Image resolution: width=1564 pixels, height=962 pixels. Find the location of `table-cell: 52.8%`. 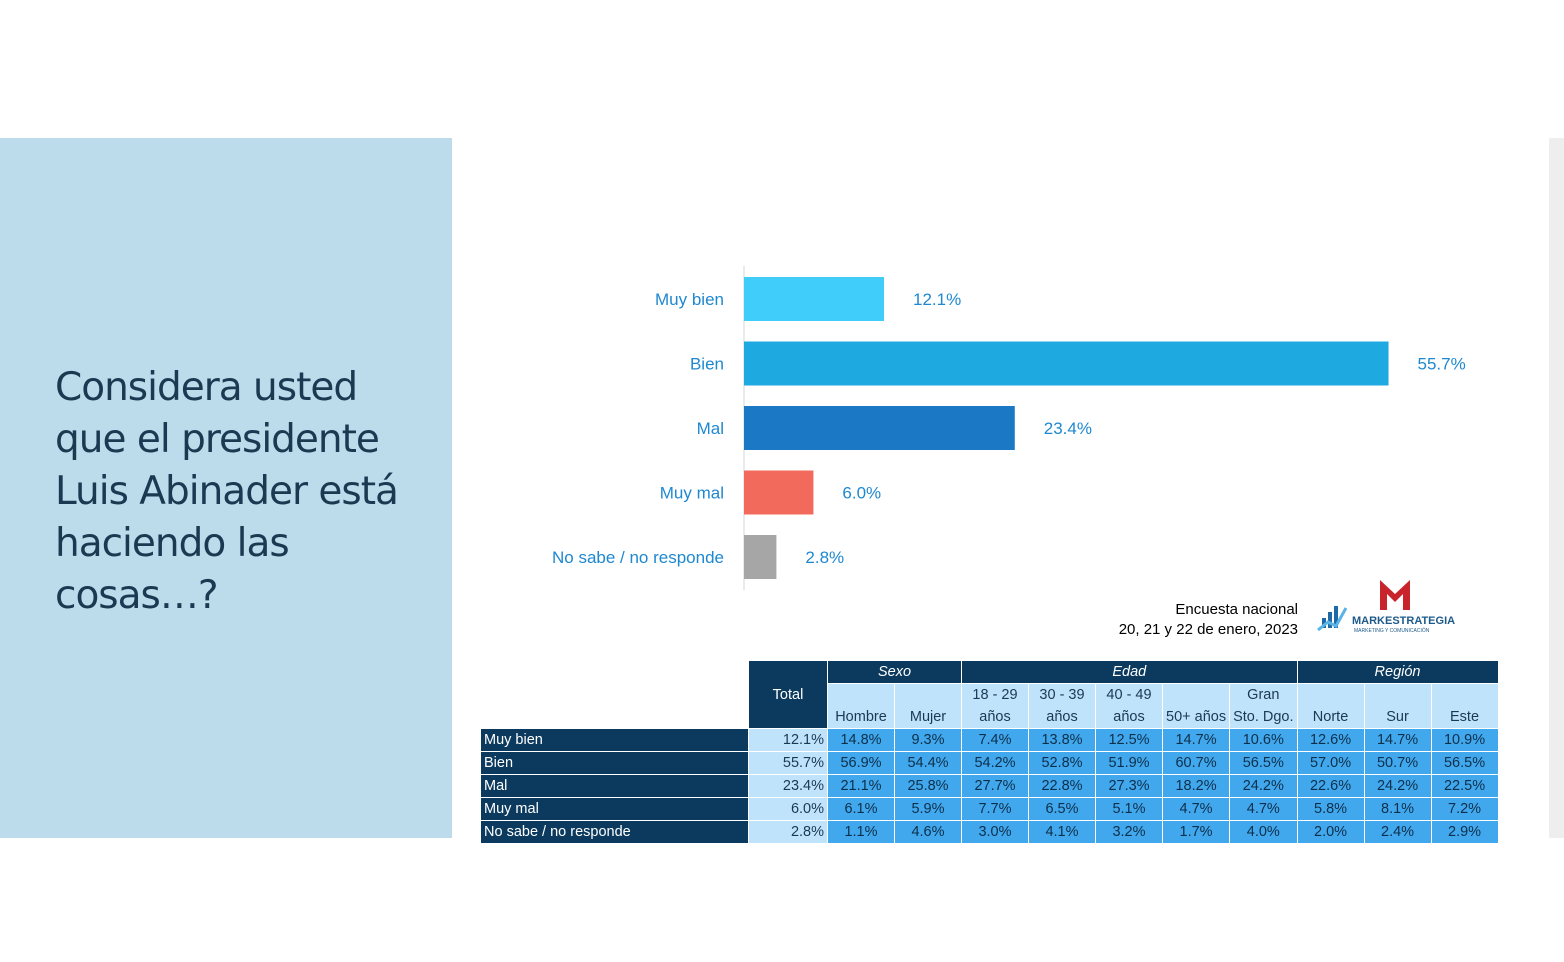

table-cell: 52.8% is located at coordinates (1062, 763).